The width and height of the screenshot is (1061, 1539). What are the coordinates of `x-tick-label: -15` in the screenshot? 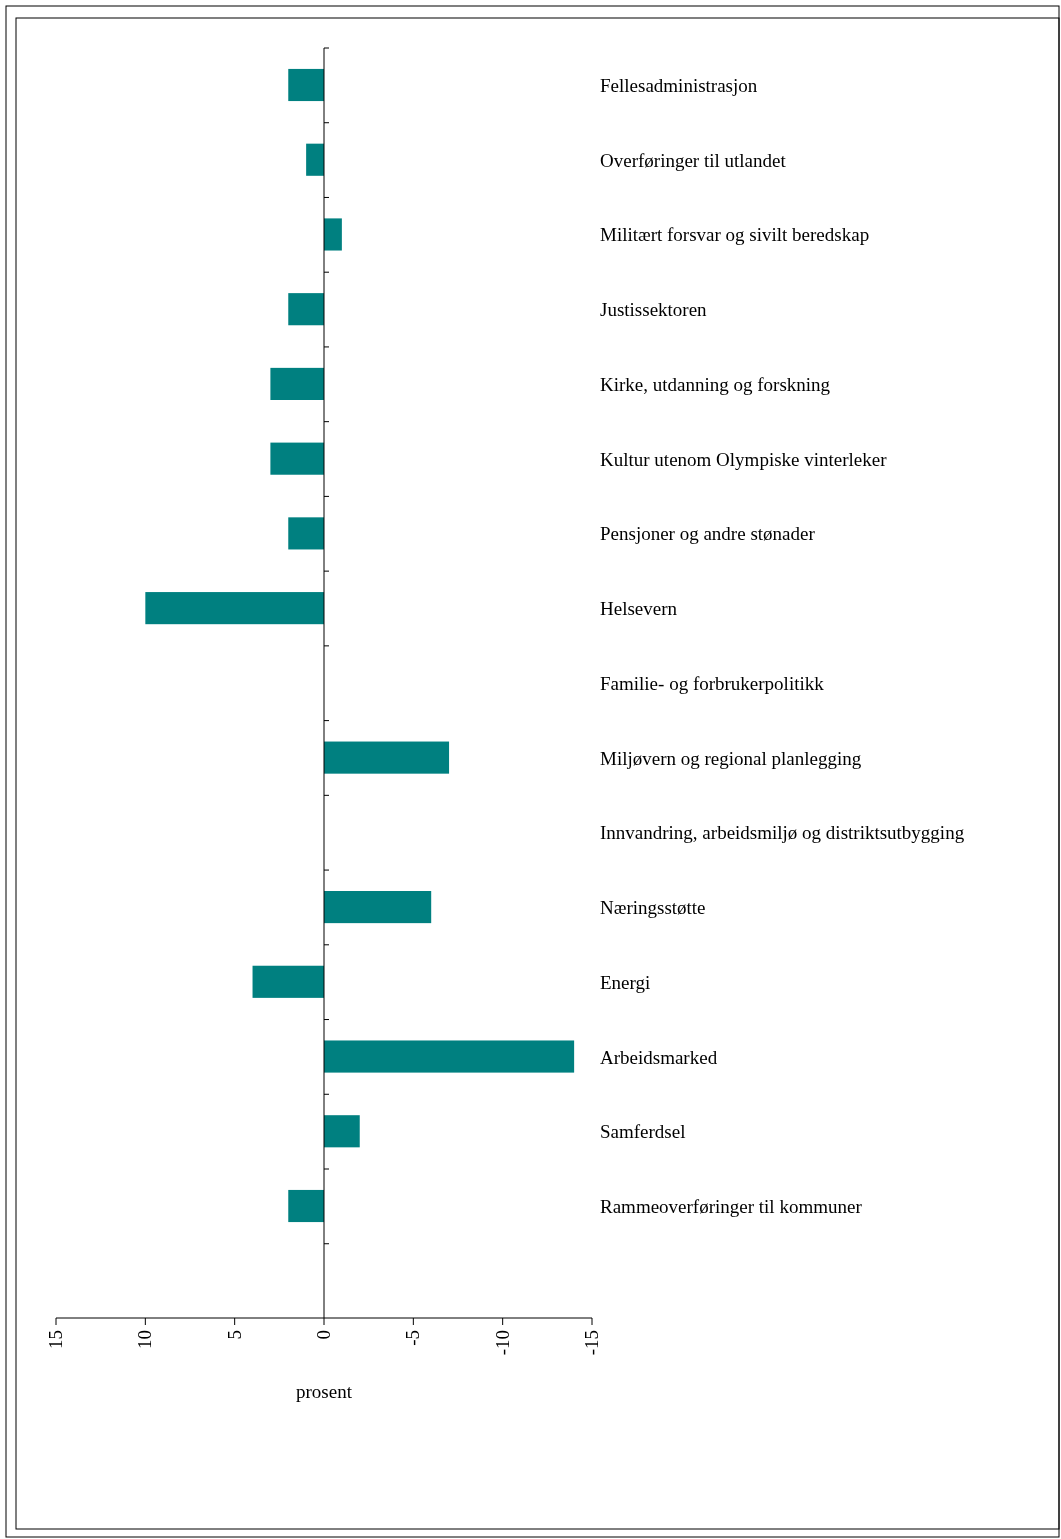 It's located at (591, 1343).